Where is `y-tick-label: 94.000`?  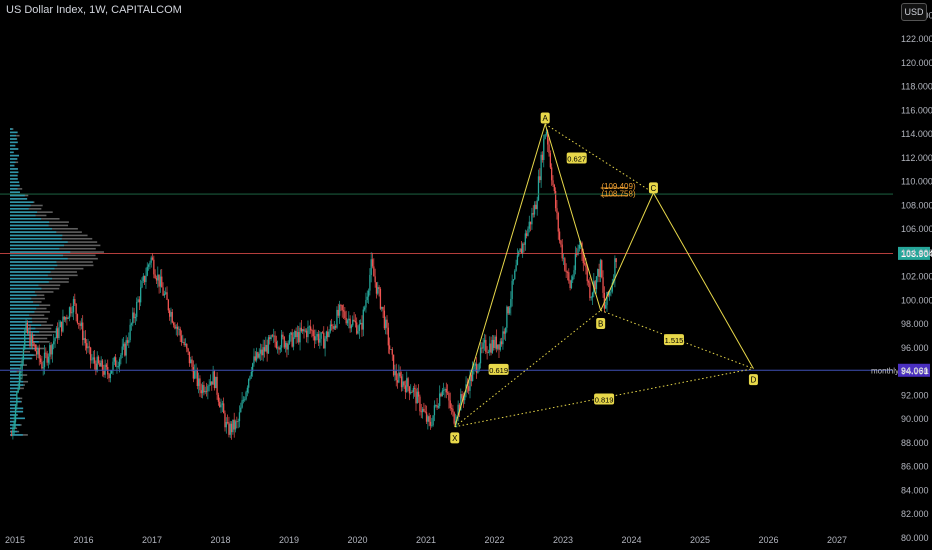
y-tick-label: 94.000 is located at coordinates (915, 372).